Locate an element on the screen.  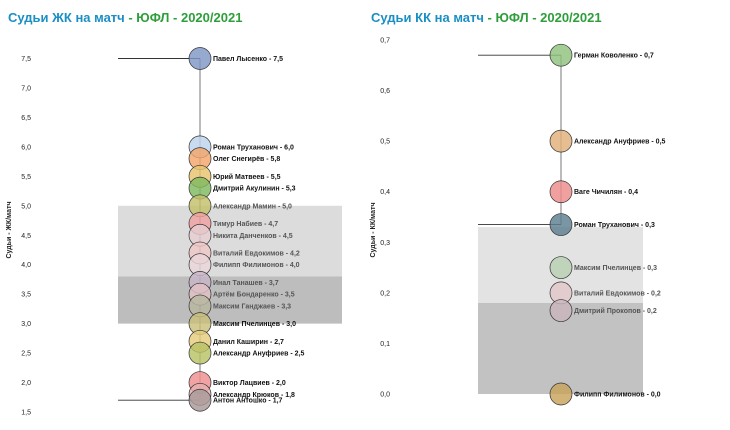
y-tick-label: 2,0 is located at coordinates (26, 383).